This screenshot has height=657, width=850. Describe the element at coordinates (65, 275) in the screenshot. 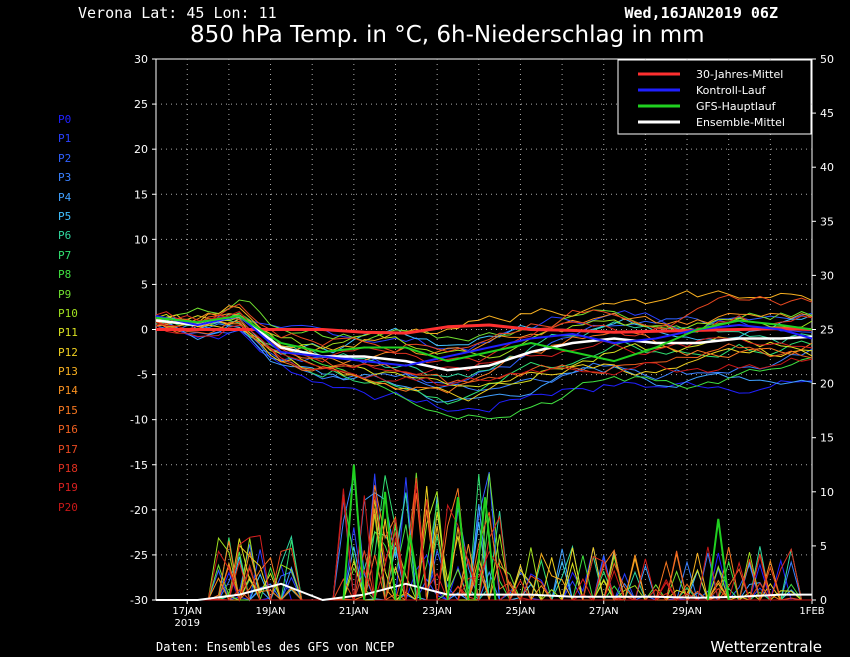

I see `member-label-p8: P8` at that location.